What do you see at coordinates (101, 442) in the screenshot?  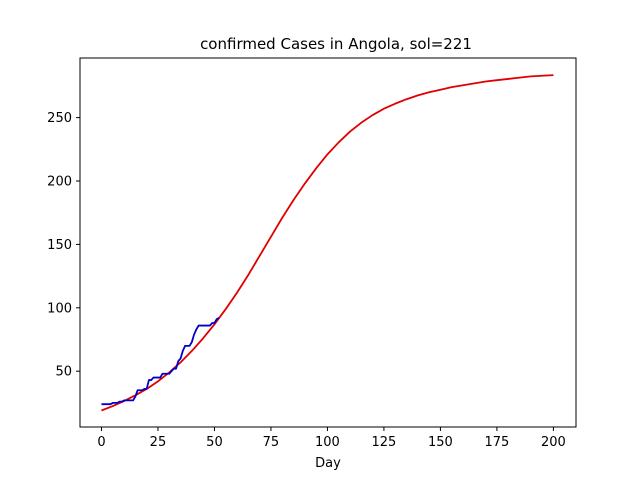 I see `x-tick-label: 0` at bounding box center [101, 442].